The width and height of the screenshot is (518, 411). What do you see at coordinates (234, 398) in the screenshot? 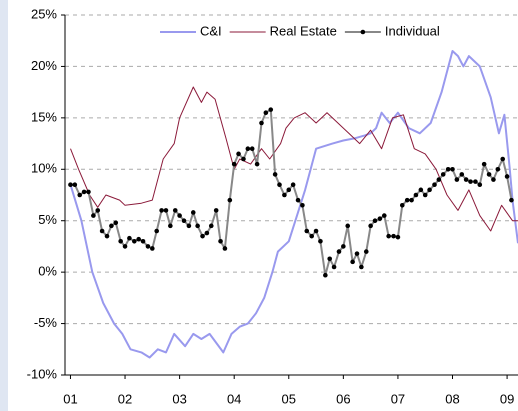
I see `x-tick-label: 04` at bounding box center [234, 398].